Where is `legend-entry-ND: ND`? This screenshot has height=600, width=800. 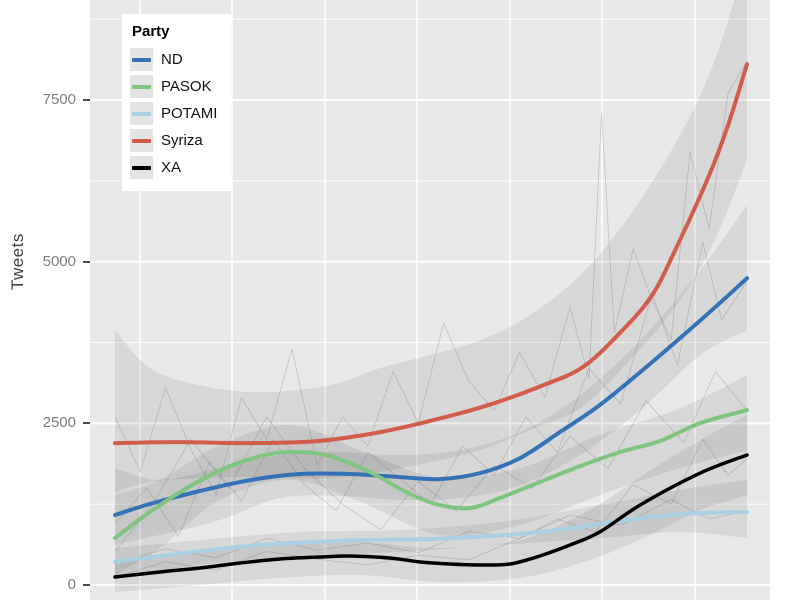 legend-entry-ND: ND is located at coordinates (173, 59).